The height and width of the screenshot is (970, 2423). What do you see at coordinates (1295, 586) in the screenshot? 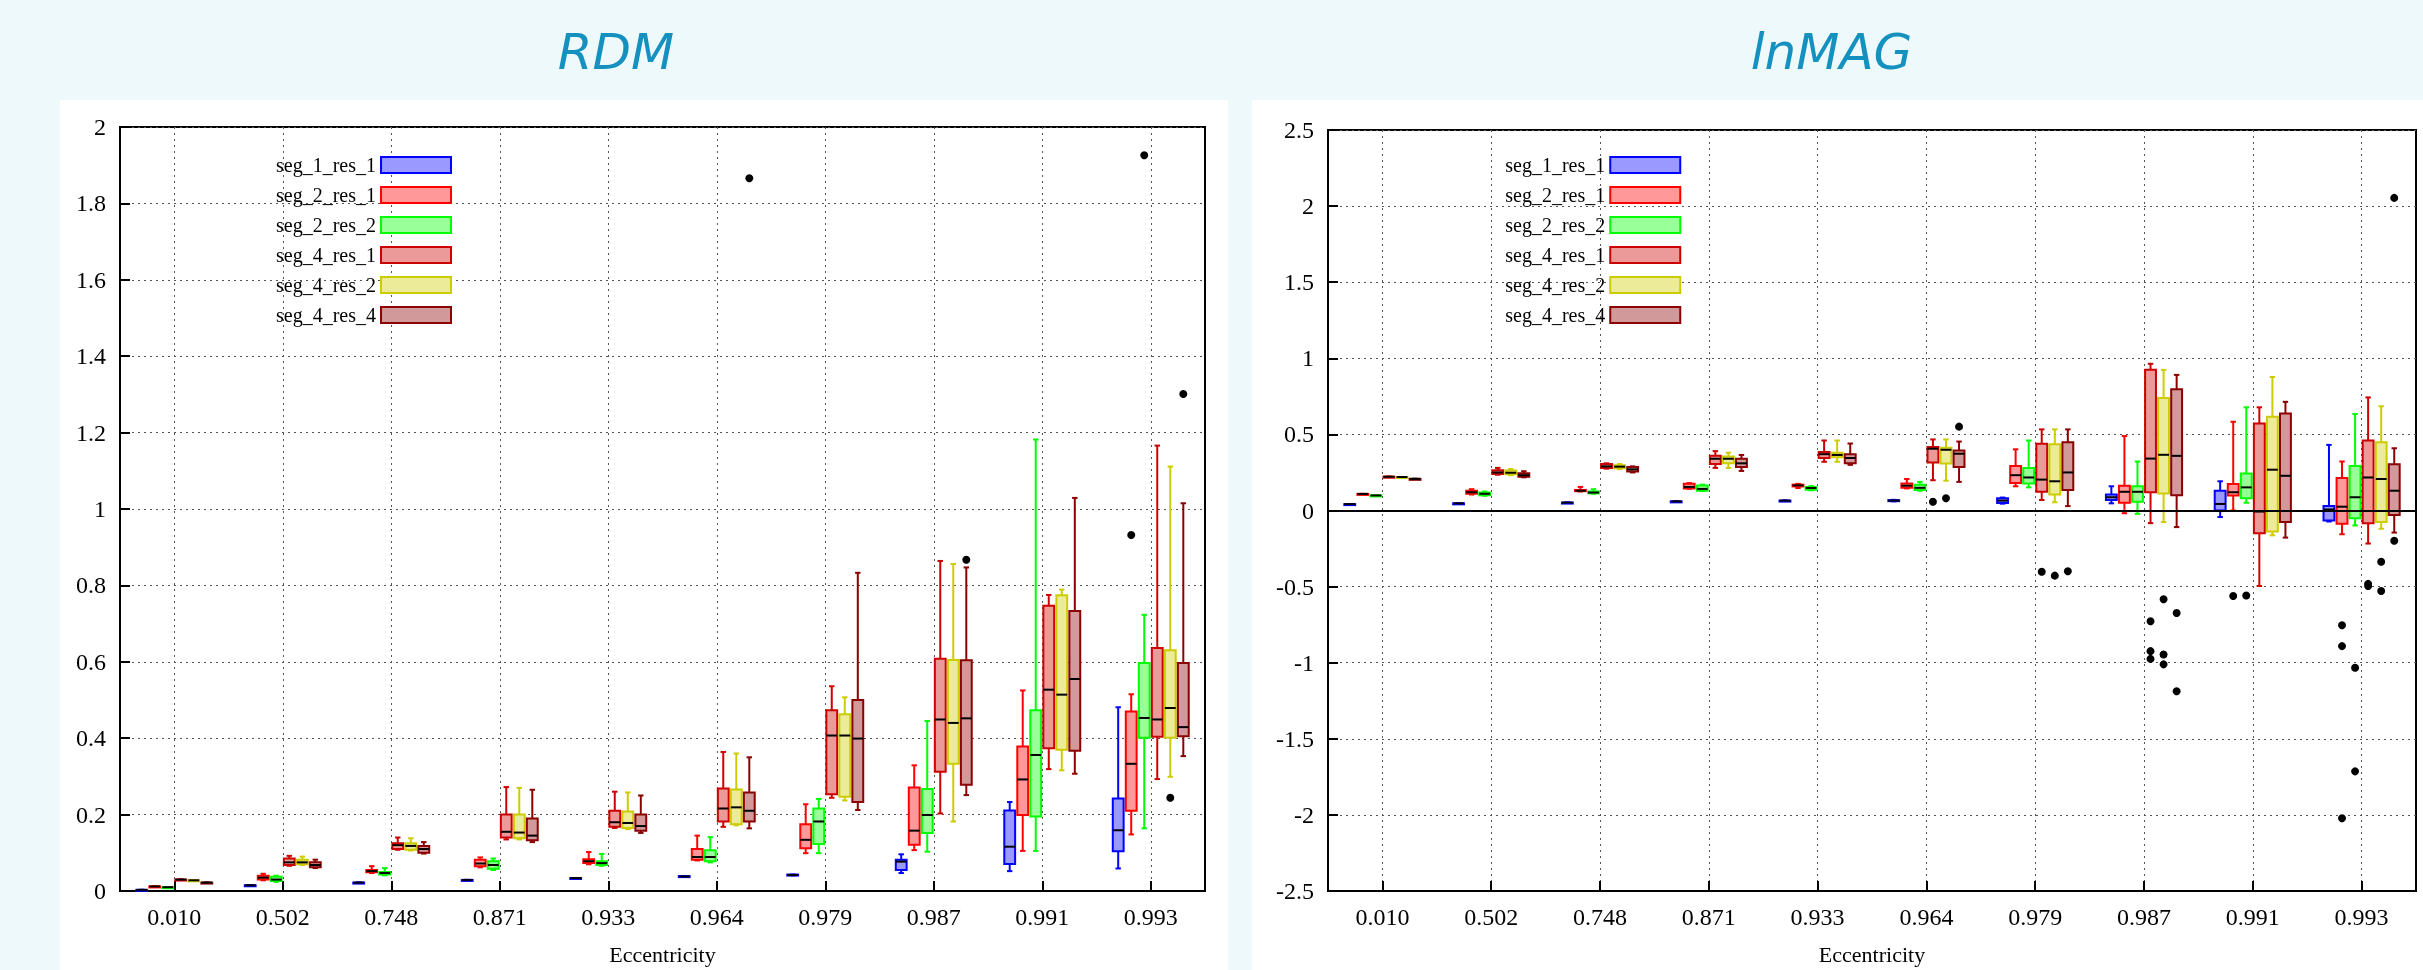
I see `y-tick-label: -0.5` at bounding box center [1295, 586].